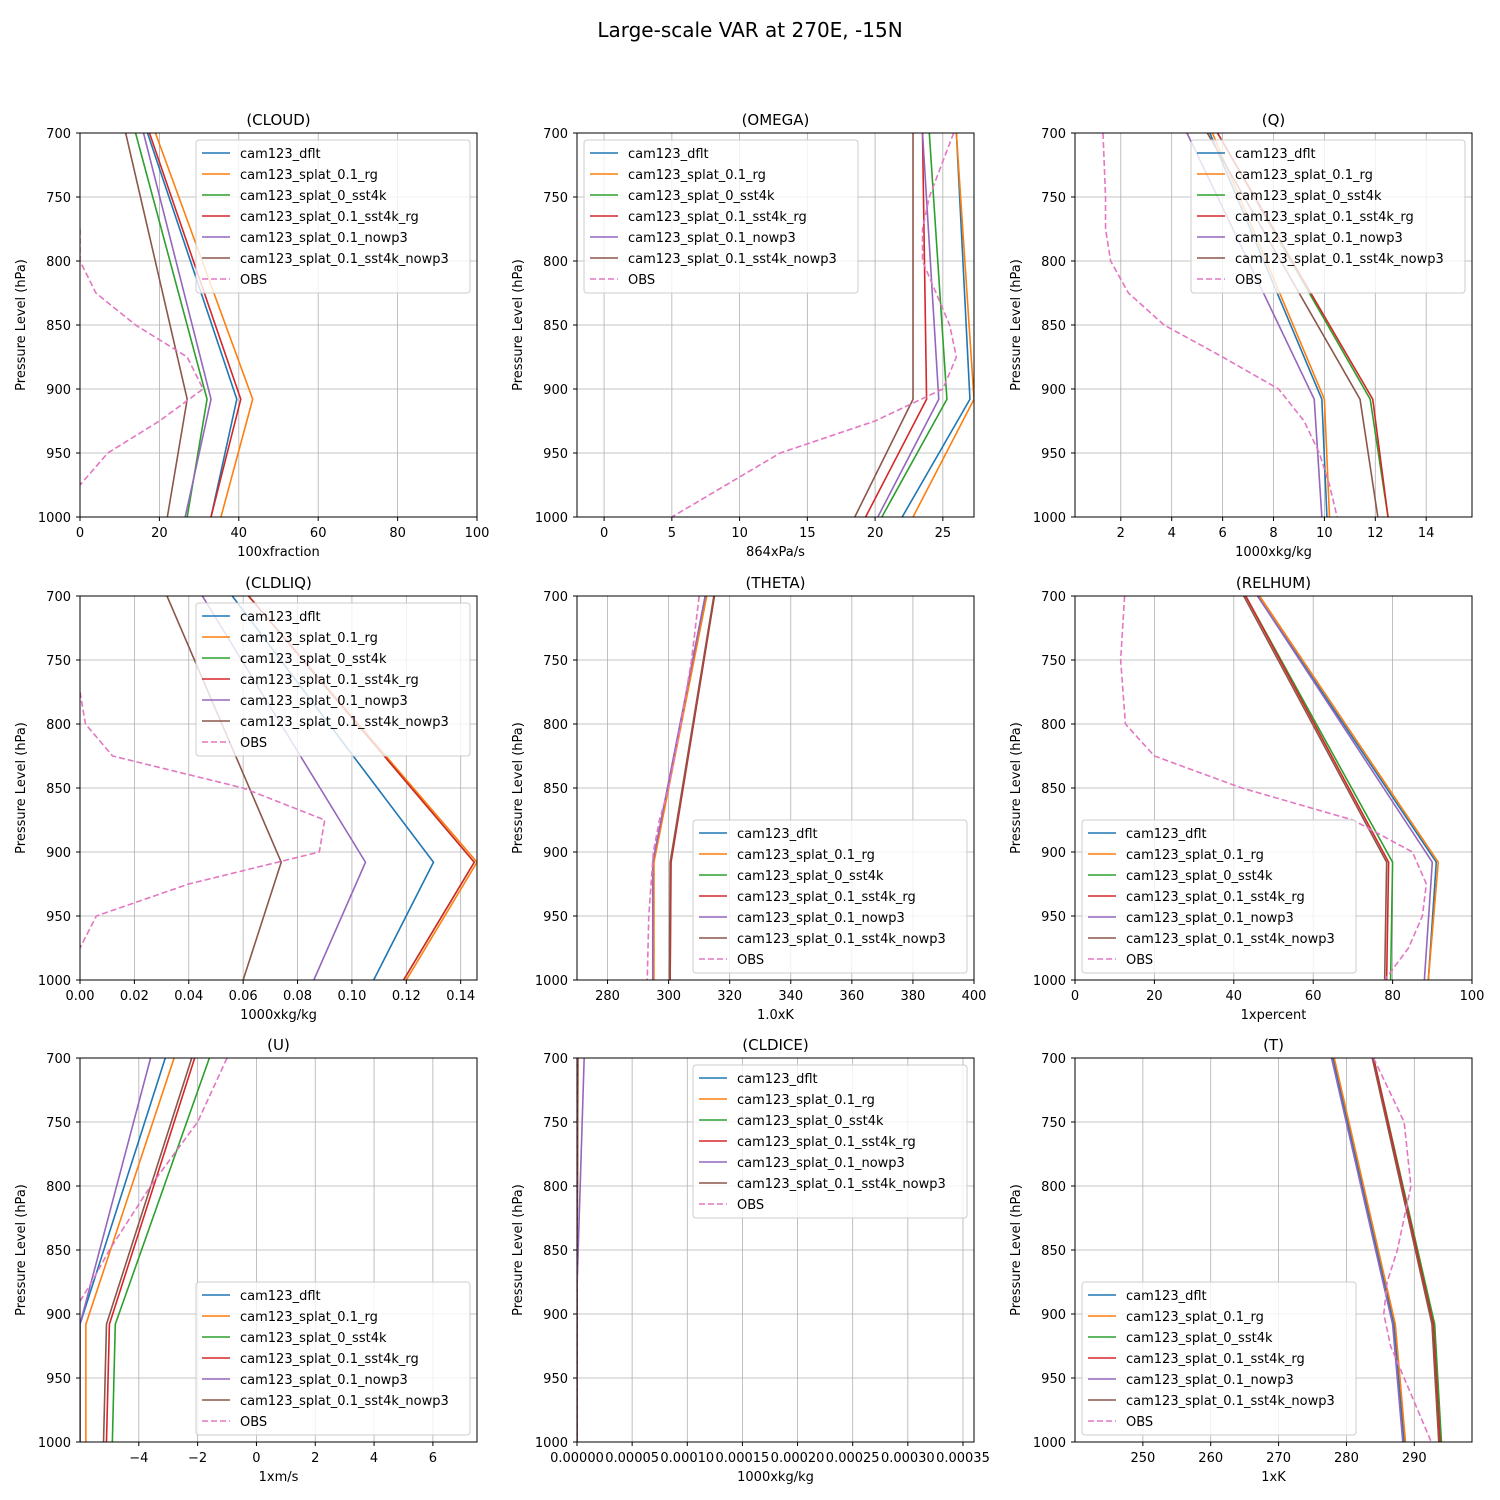 The image size is (1500, 1500). Describe the element at coordinates (875, 533) in the screenshot. I see `x-tick-label: 20` at that location.